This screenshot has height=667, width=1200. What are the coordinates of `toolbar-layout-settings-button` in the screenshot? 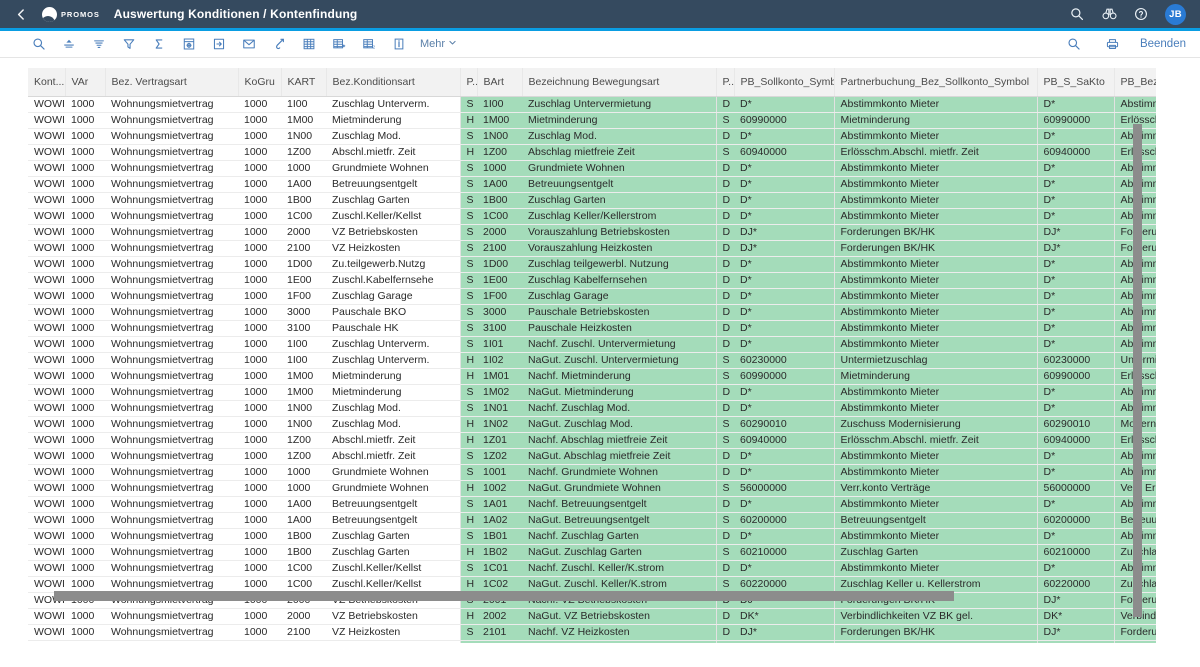 It's located at (188, 44).